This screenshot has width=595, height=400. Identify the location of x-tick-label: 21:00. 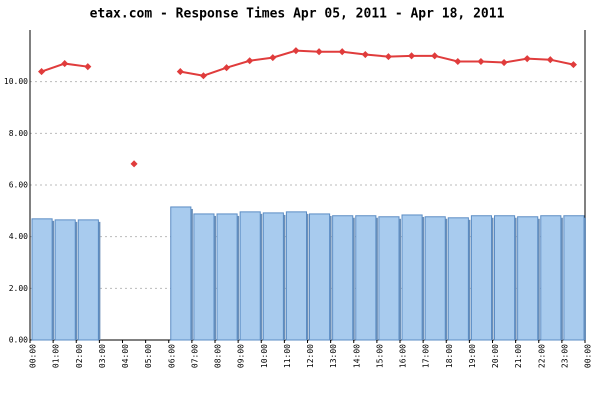
(518, 356).